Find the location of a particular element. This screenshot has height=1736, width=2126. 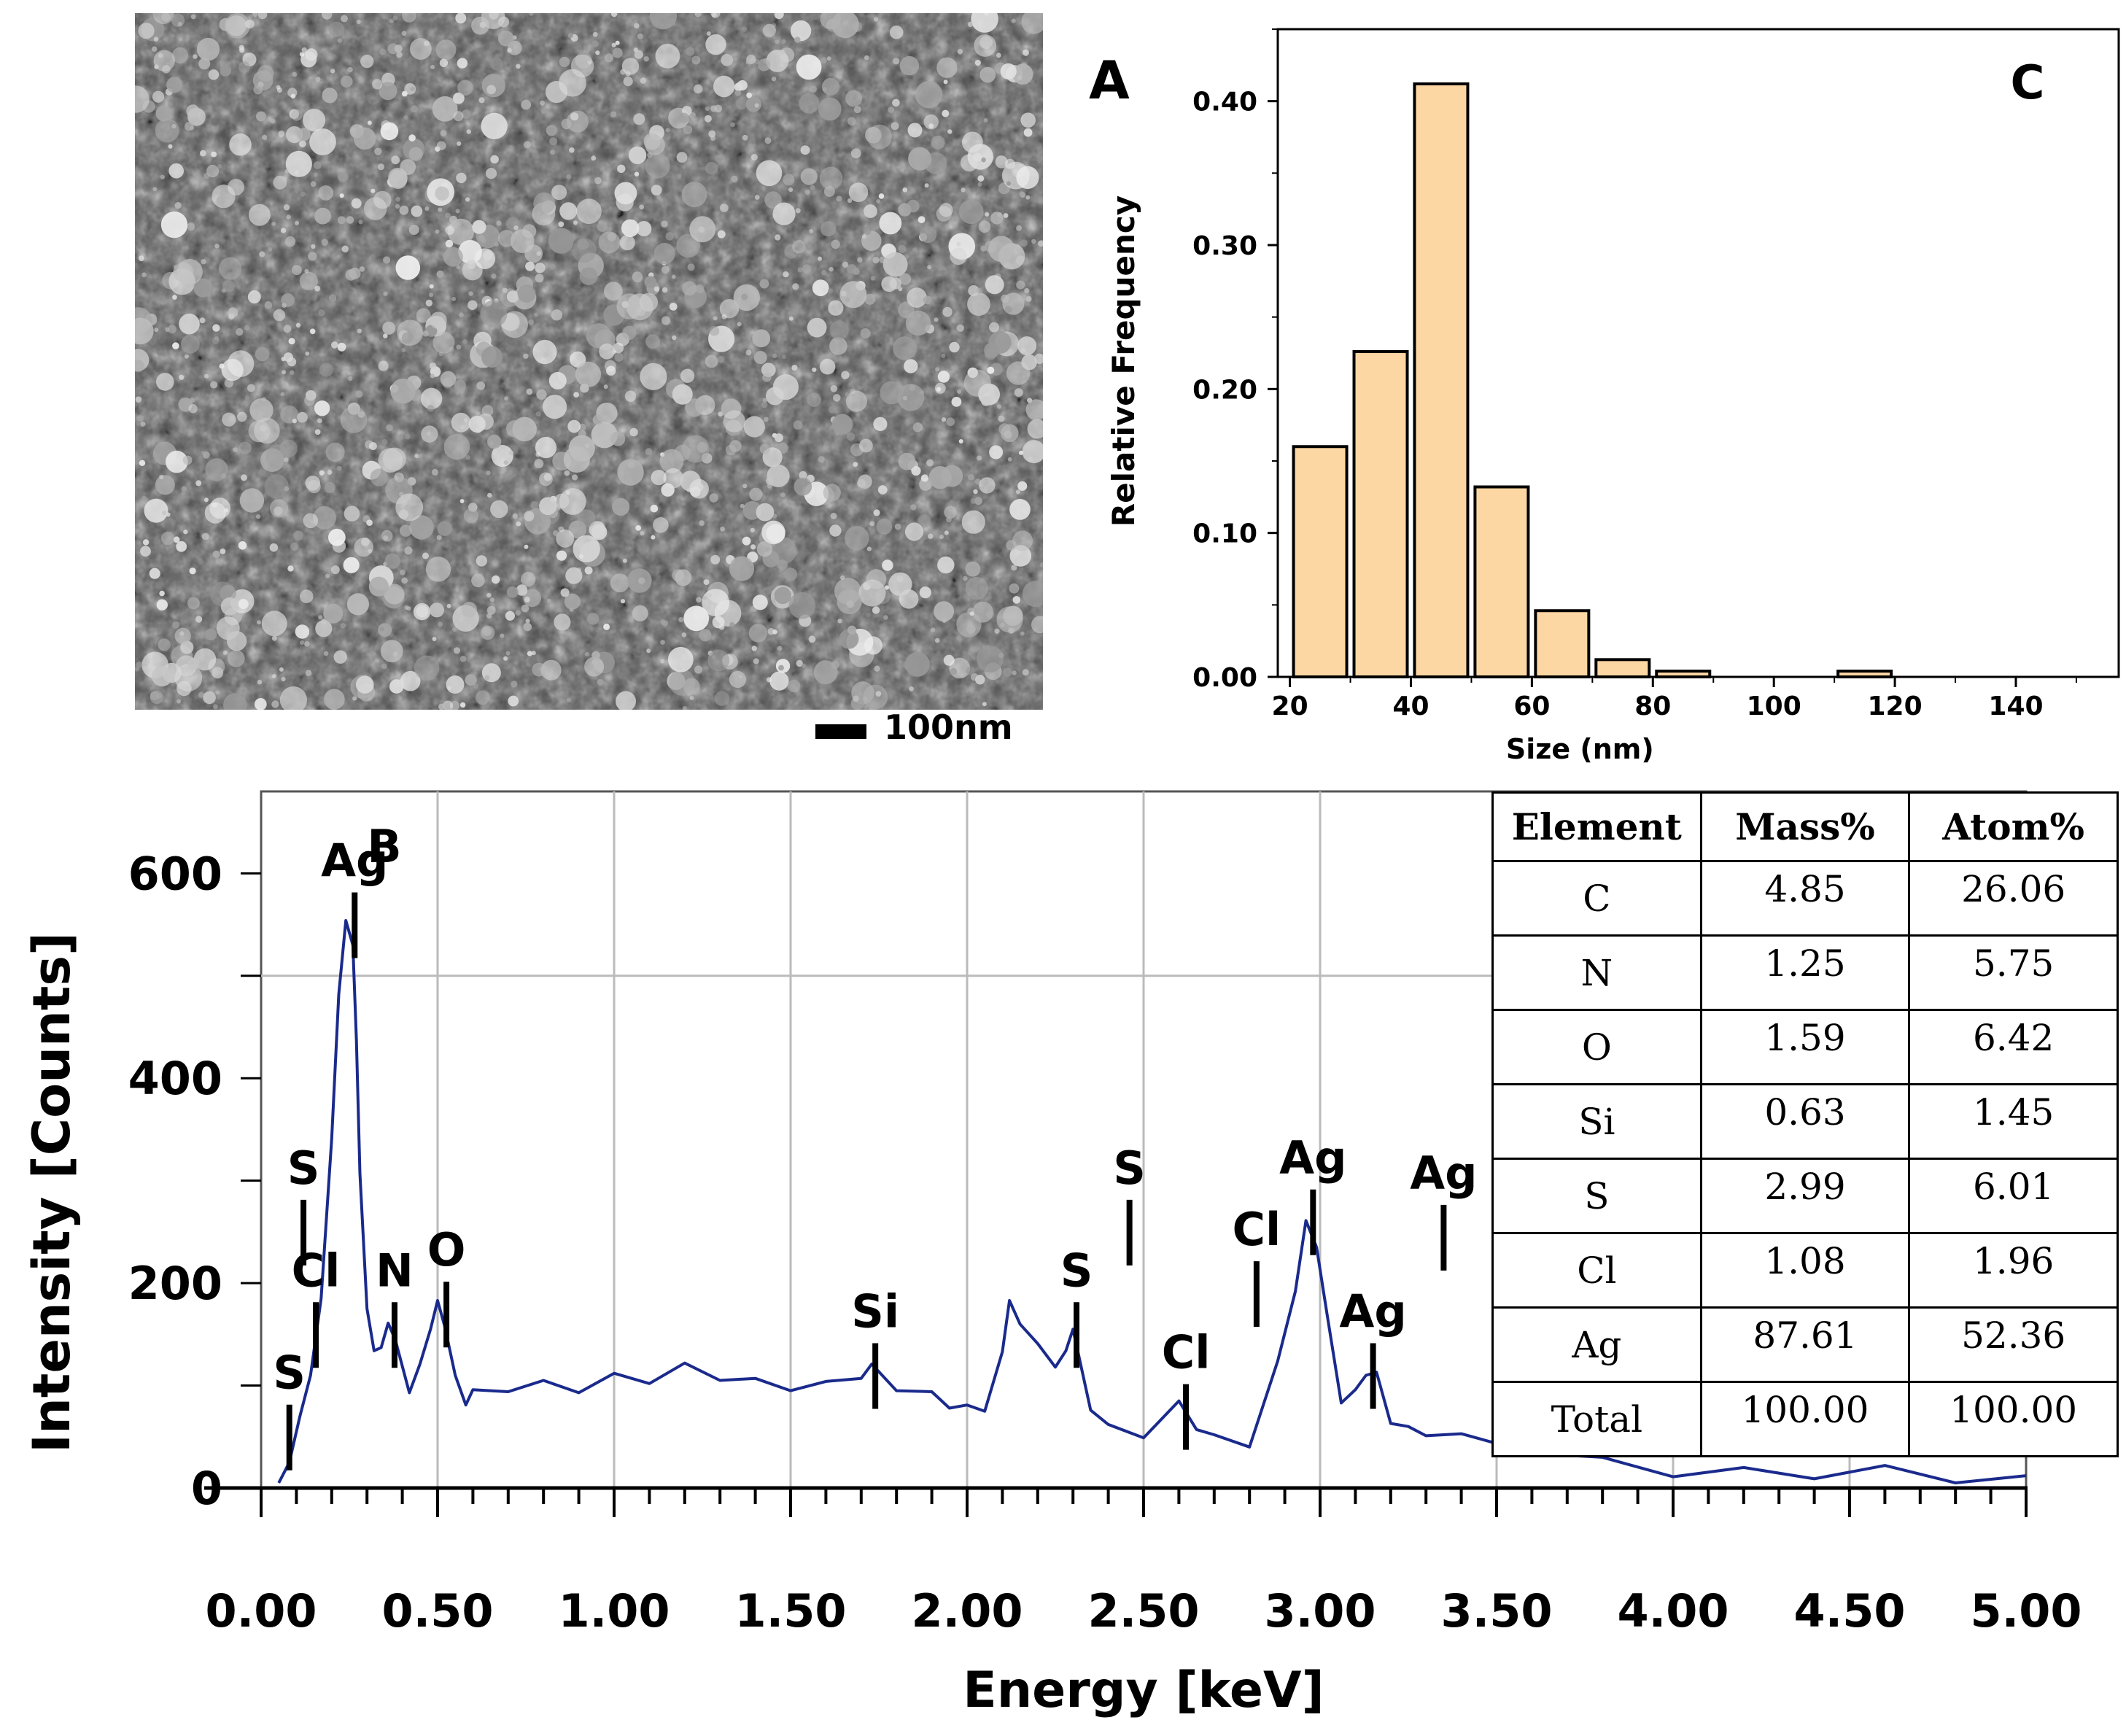

peak-label: N is located at coordinates (395, 1270).